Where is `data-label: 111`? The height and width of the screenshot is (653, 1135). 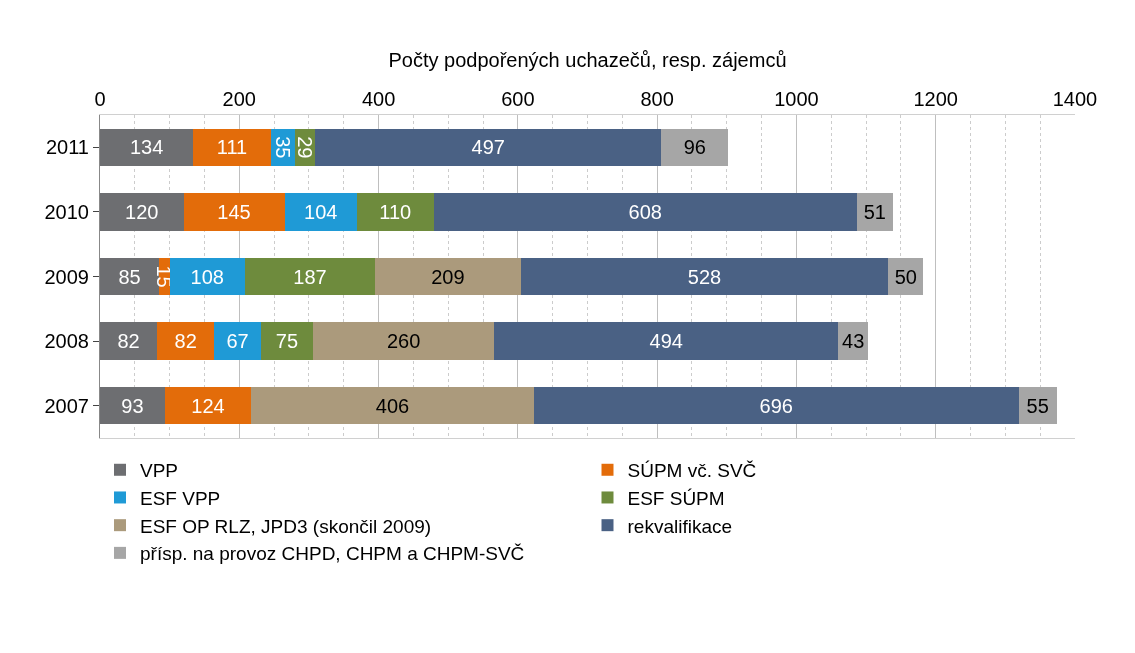 data-label: 111 is located at coordinates (232, 147).